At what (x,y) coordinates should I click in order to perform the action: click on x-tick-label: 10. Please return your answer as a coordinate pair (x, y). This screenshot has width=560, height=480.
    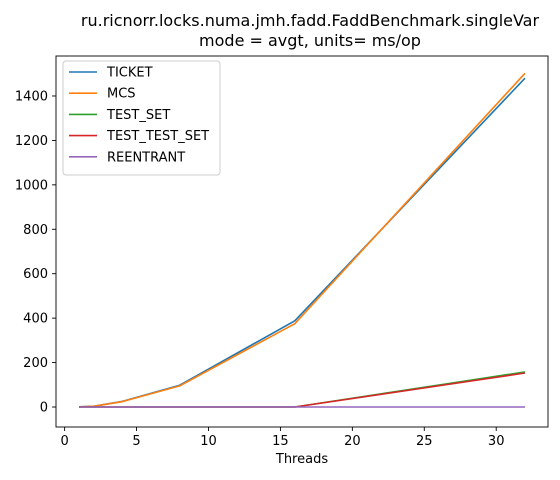
    Looking at the image, I should click on (208, 441).